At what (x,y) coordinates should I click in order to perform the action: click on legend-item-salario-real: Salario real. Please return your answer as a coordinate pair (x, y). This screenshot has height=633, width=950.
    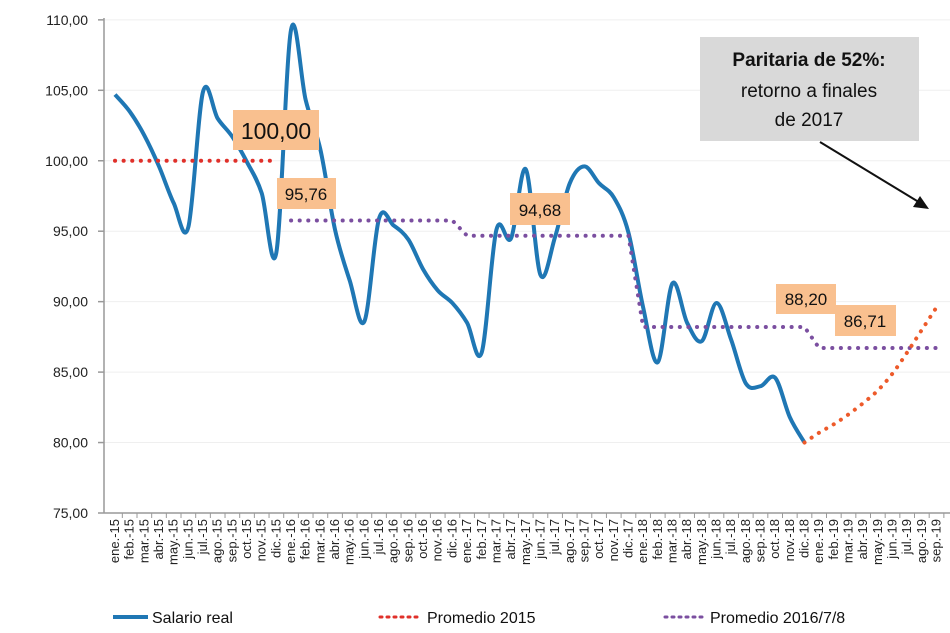
    Looking at the image, I should click on (173, 618).